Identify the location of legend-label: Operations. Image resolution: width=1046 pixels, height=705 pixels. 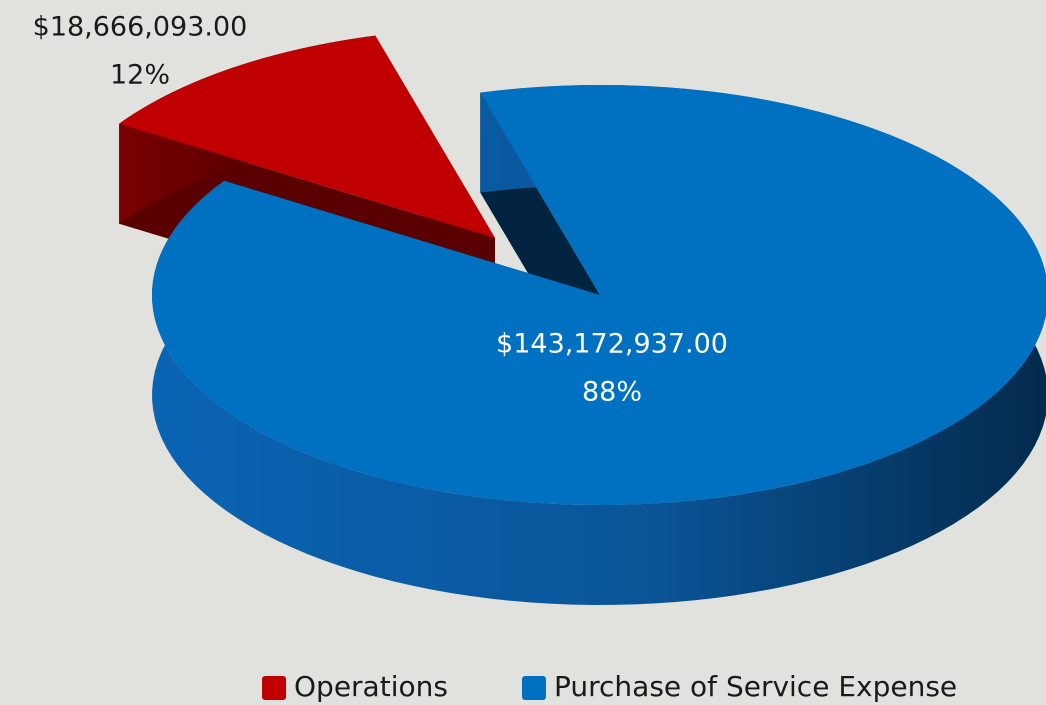
(371, 686).